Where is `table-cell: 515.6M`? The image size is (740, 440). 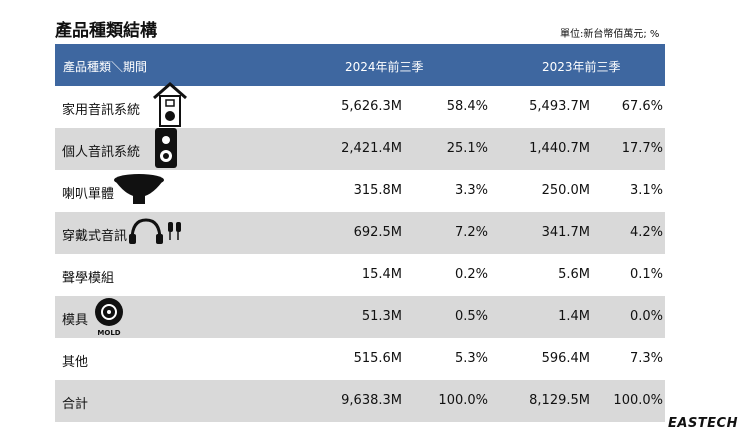
table-cell: 515.6M is located at coordinates (377, 358).